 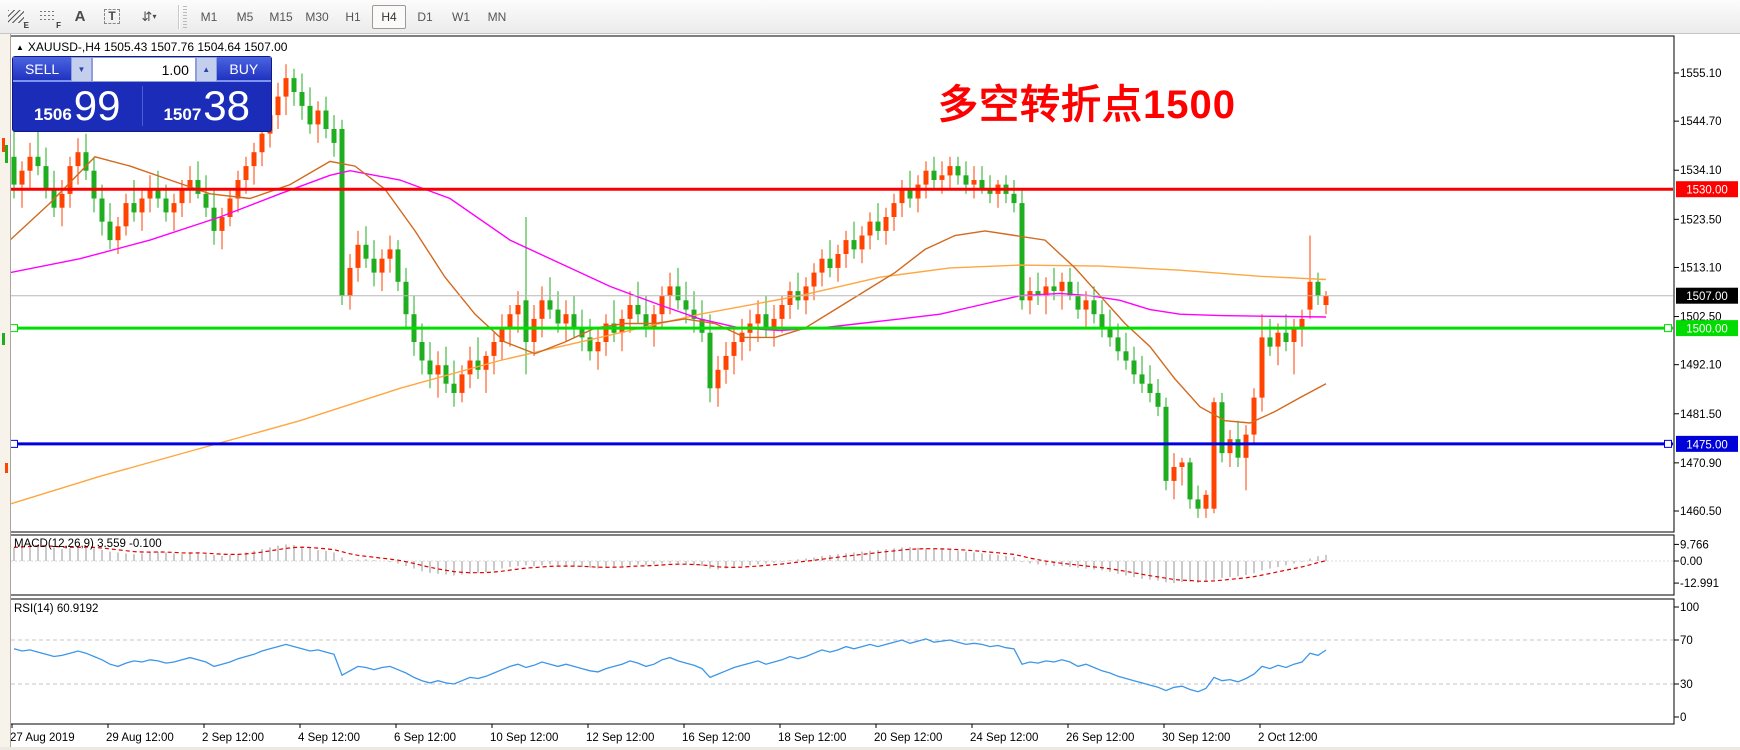 What do you see at coordinates (842, 565) in the screenshot?
I see `macd-pane` at bounding box center [842, 565].